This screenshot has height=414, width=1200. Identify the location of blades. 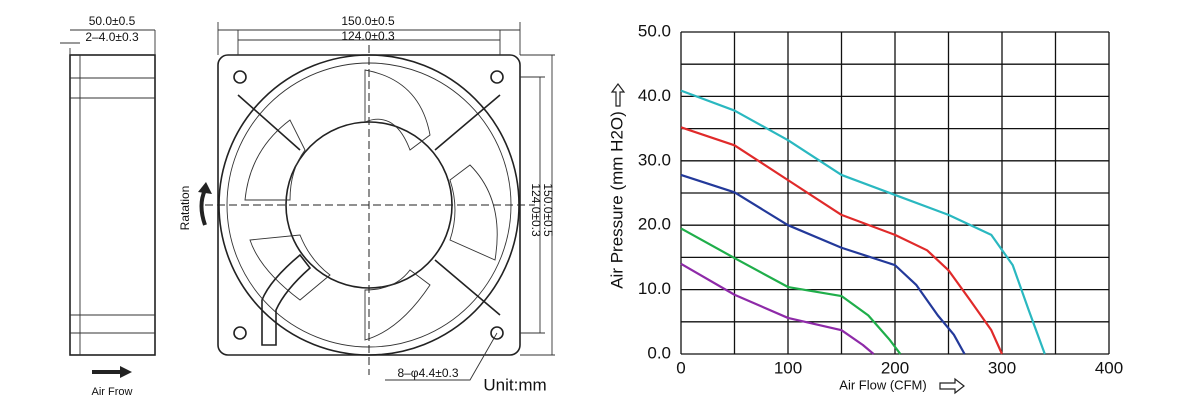
(371, 205).